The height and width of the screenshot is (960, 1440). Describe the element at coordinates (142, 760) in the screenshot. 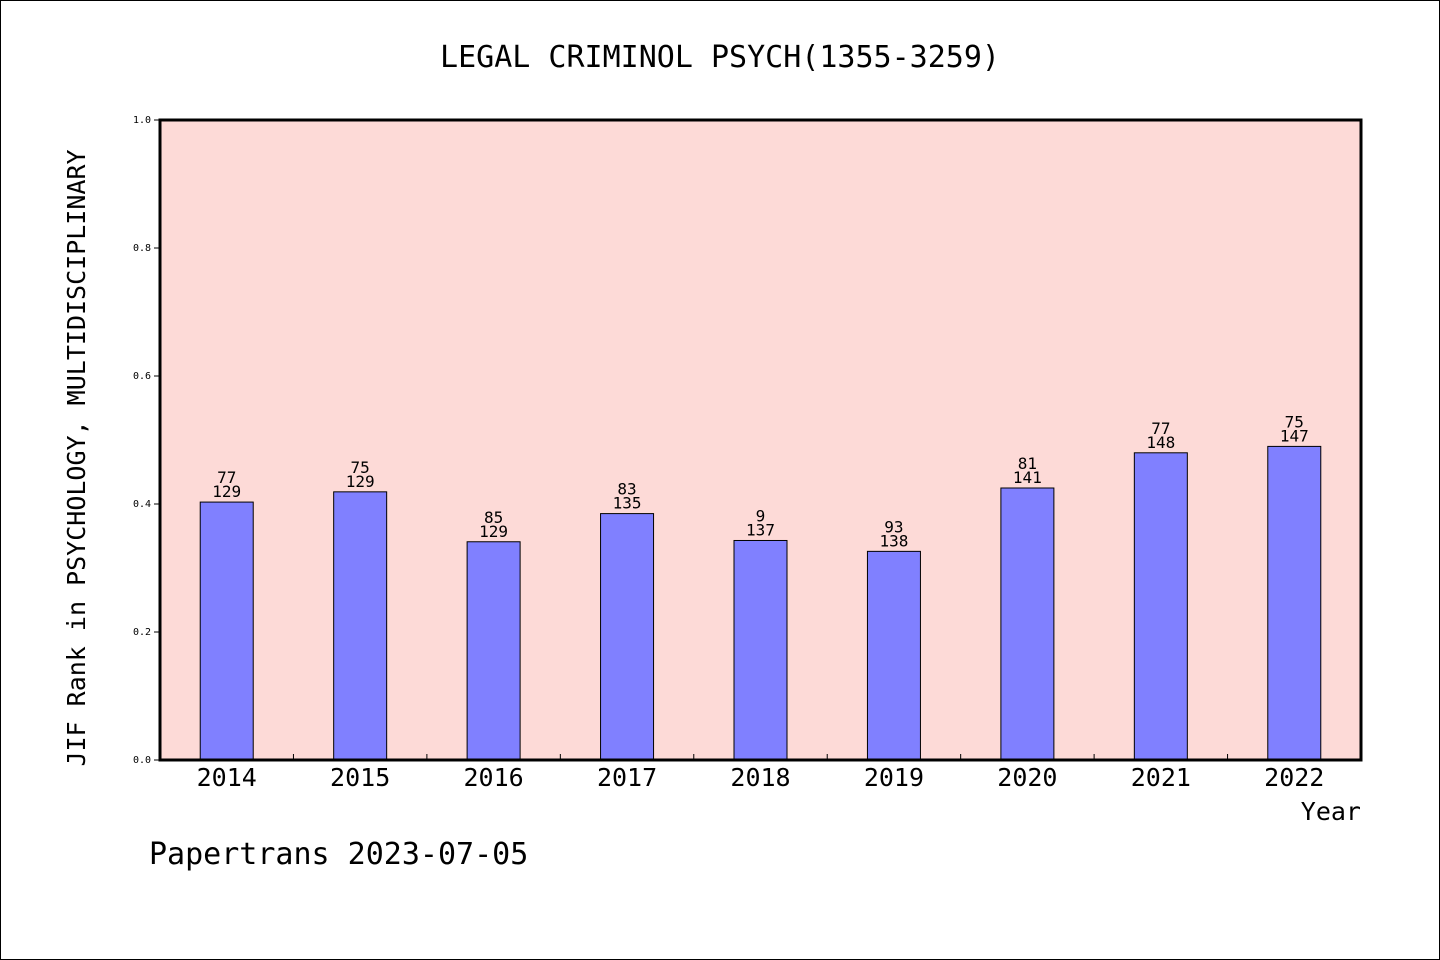

I see `y-tick-label: 0.0` at that location.